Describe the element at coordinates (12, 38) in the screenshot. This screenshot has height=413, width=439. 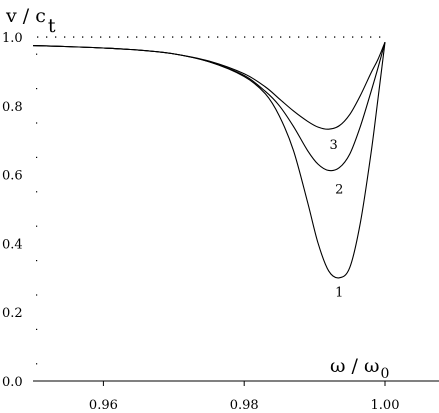
I see `y-tick-label: 1.0` at that location.